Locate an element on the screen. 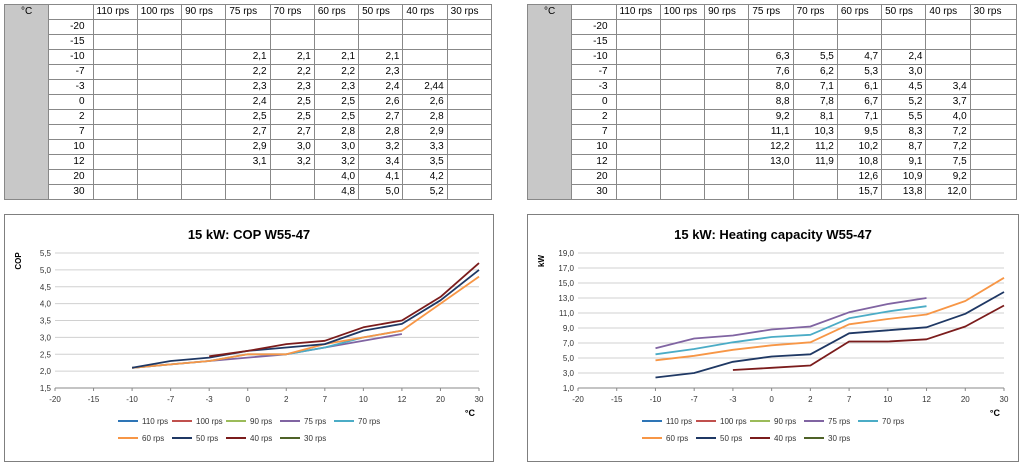  temperature-cell: 10 is located at coordinates (594, 147).